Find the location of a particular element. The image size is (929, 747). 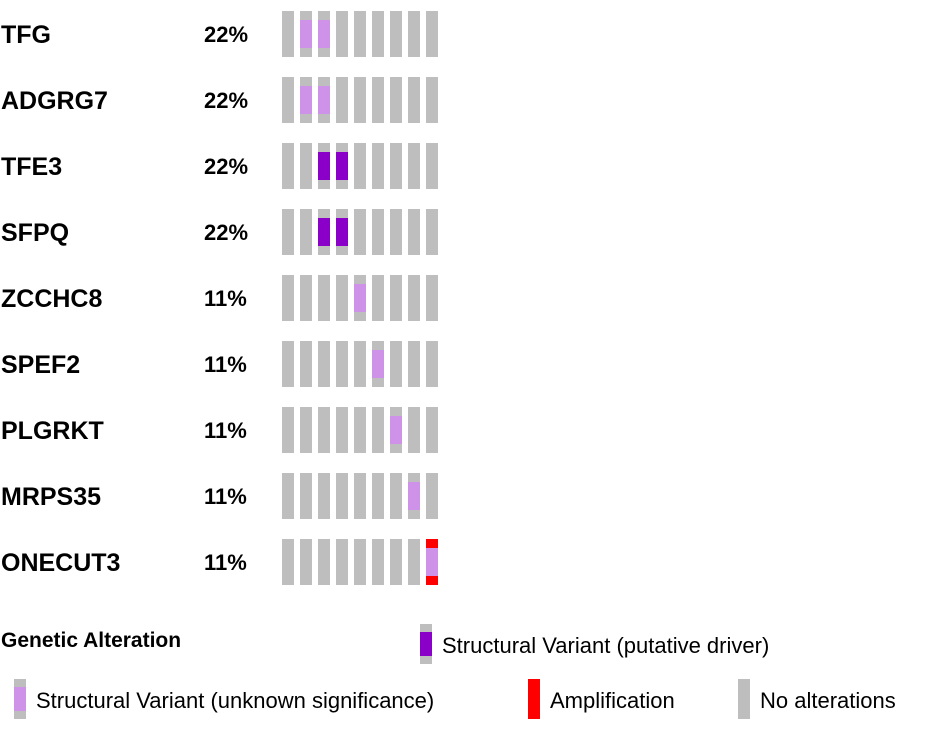

track-row-sfpq: SFPQ 22% is located at coordinates (219, 232).